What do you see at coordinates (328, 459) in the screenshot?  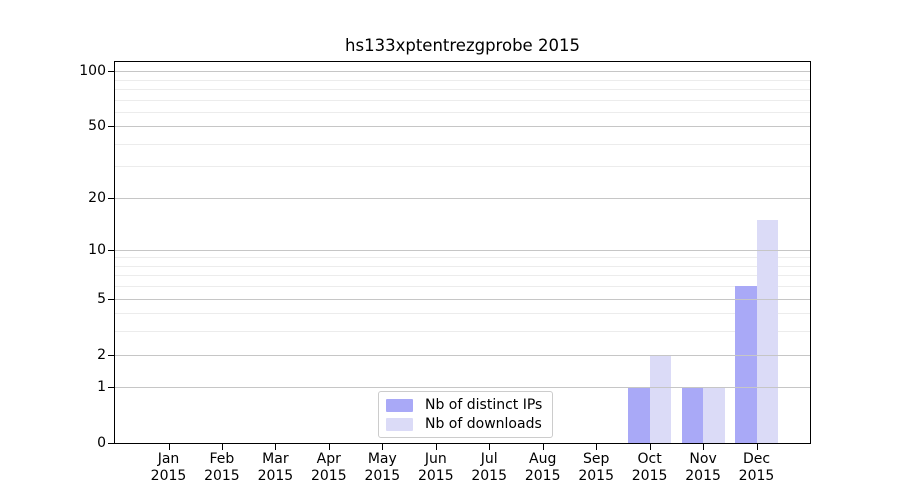 I see `month-label: Apr` at bounding box center [328, 459].